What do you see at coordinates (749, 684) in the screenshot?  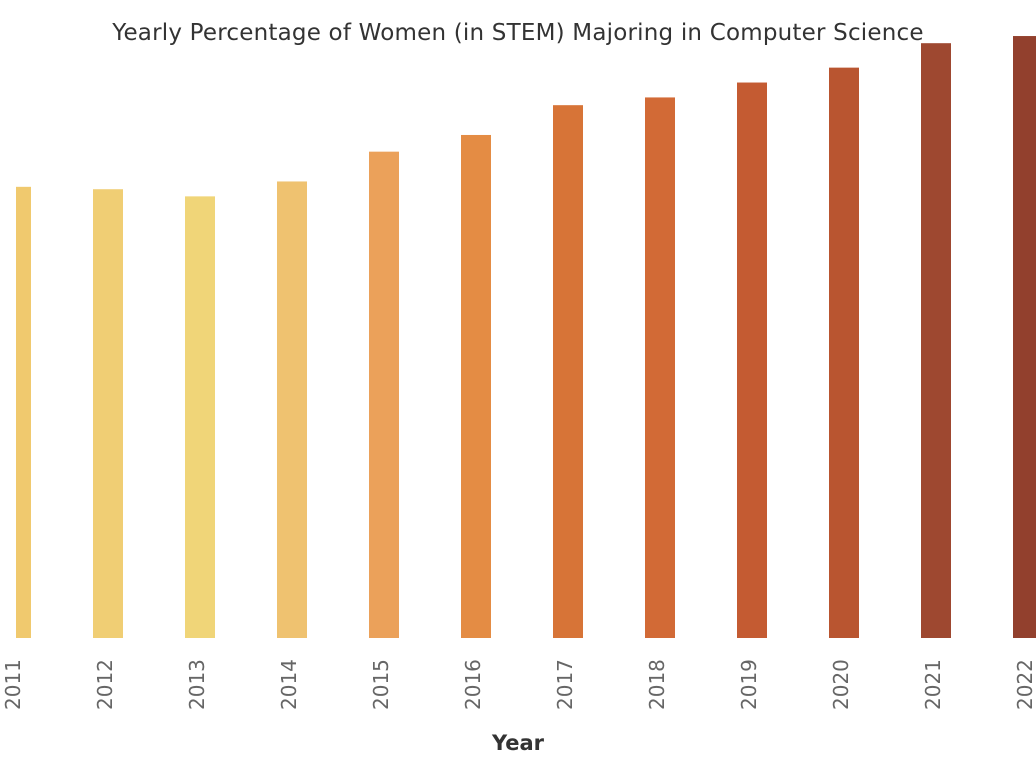 I see `x-tick-label-2019: 2019` at bounding box center [749, 684].